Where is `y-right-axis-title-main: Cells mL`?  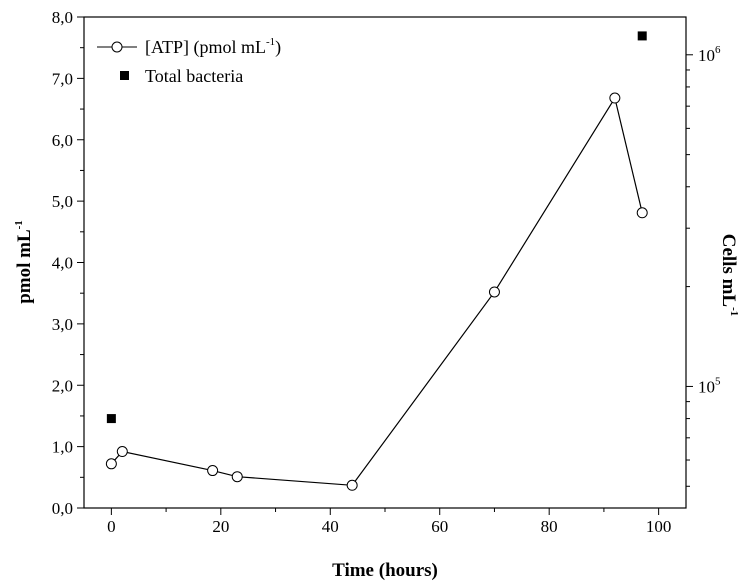 y-right-axis-title-main: Cells mL is located at coordinates (728, 270).